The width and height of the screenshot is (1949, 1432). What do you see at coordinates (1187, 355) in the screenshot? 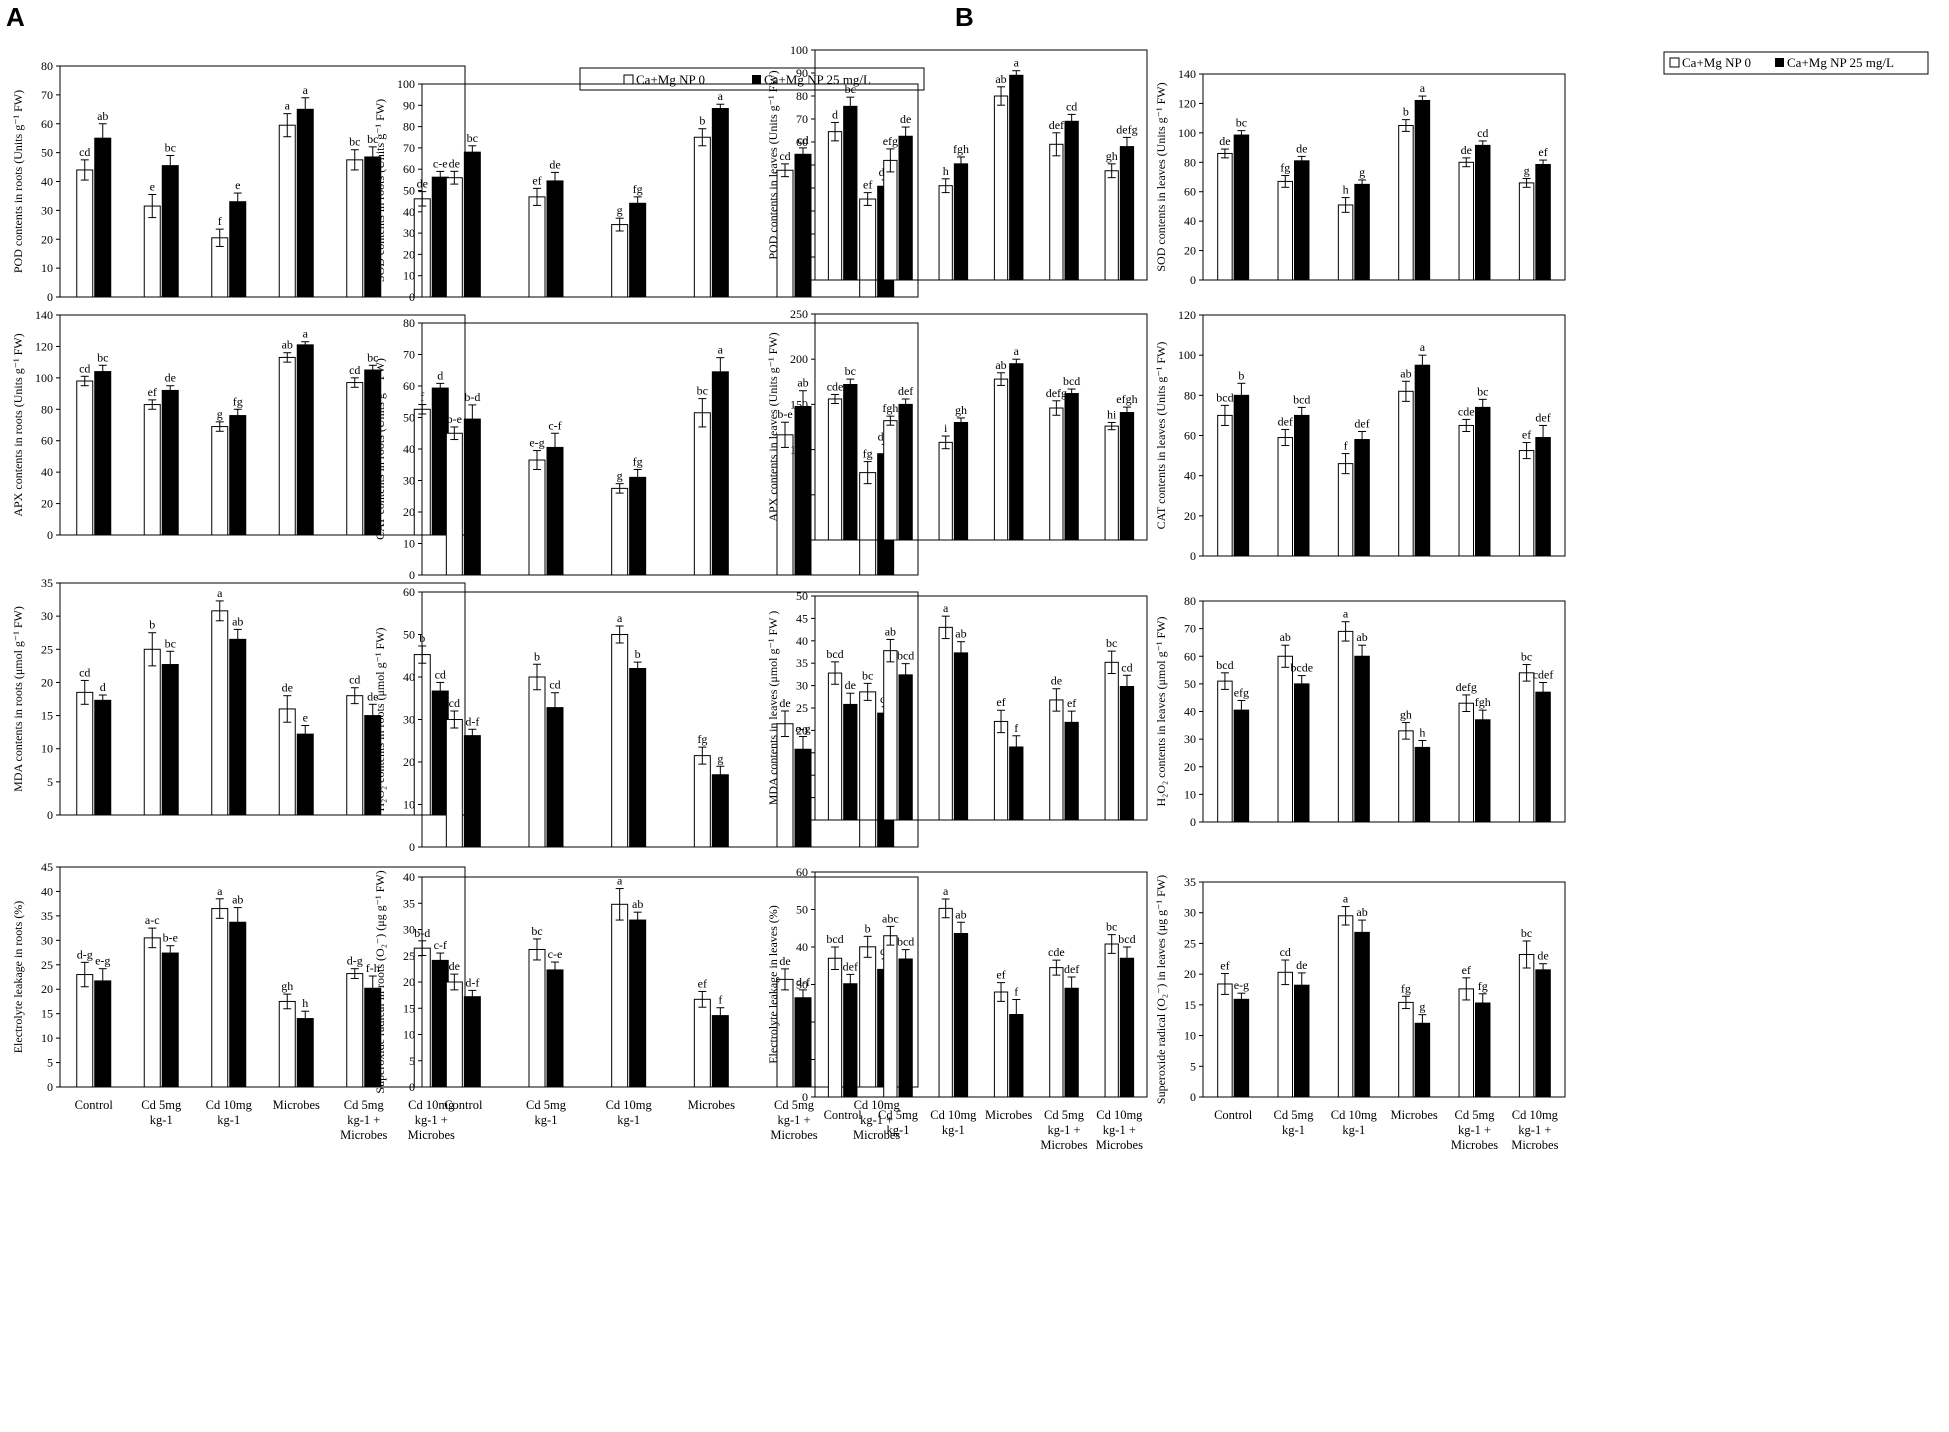
I see `y-tick-label: 100` at bounding box center [1187, 355].